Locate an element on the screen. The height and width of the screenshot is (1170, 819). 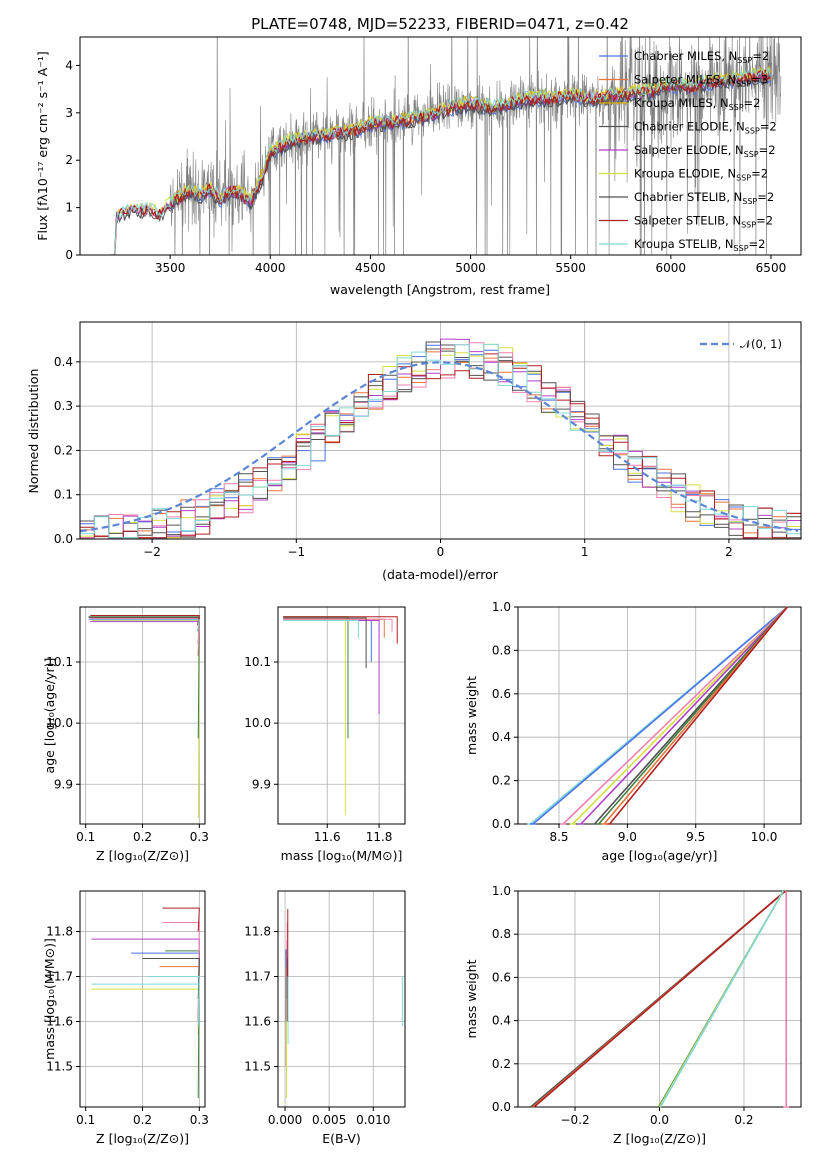
age_vs_mass-axes: 11.6 11.8 9.9 10.0 10.1 is located at coordinates (324, 725).